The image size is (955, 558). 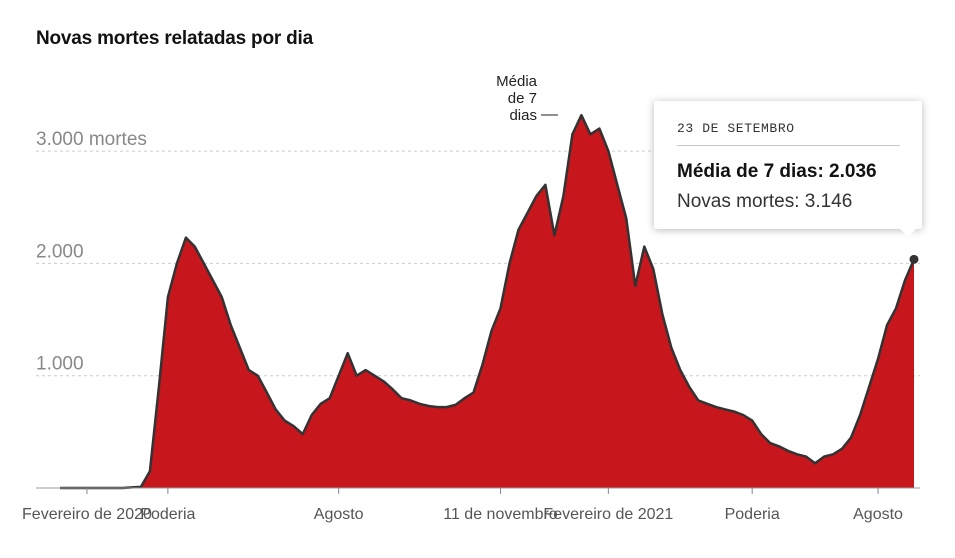 I want to click on annotation-line-3: dias, so click(x=523, y=115).